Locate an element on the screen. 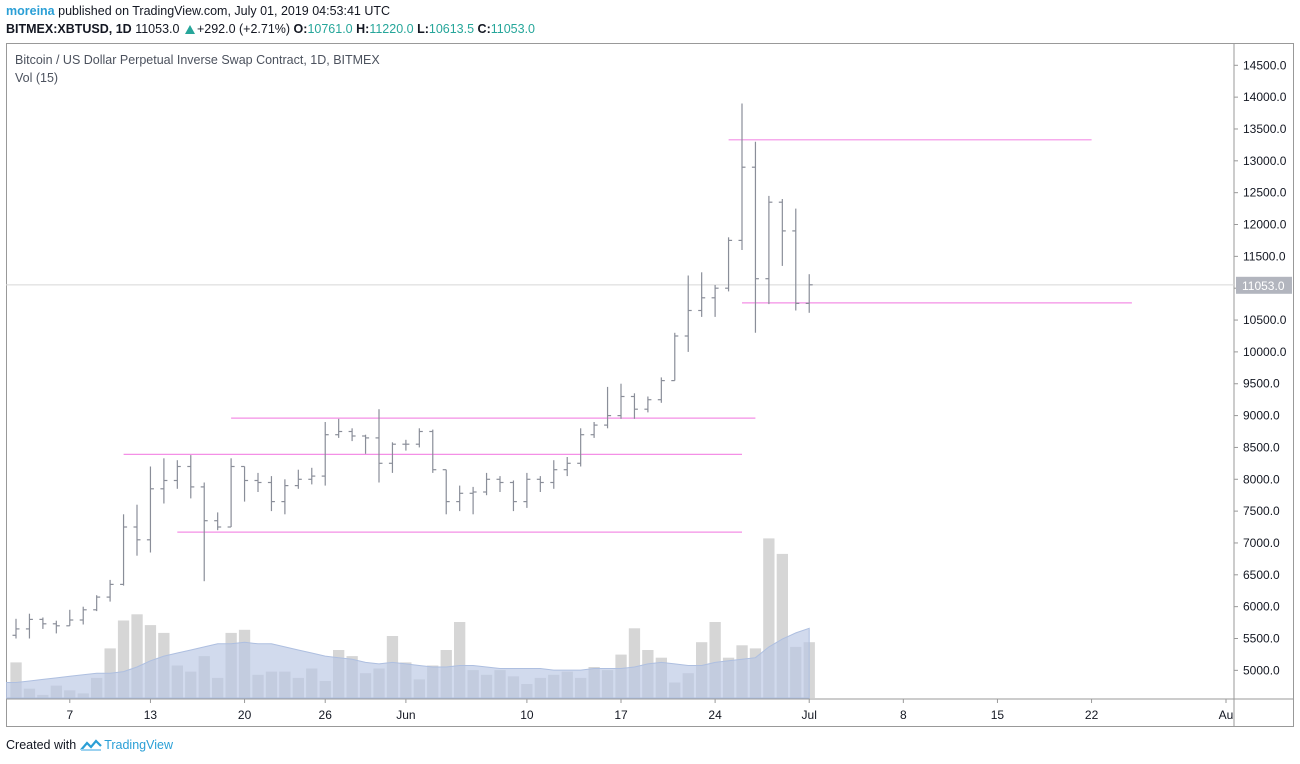 The height and width of the screenshot is (764, 1300). price-tick-label: 9500.0 is located at coordinates (1261, 384).